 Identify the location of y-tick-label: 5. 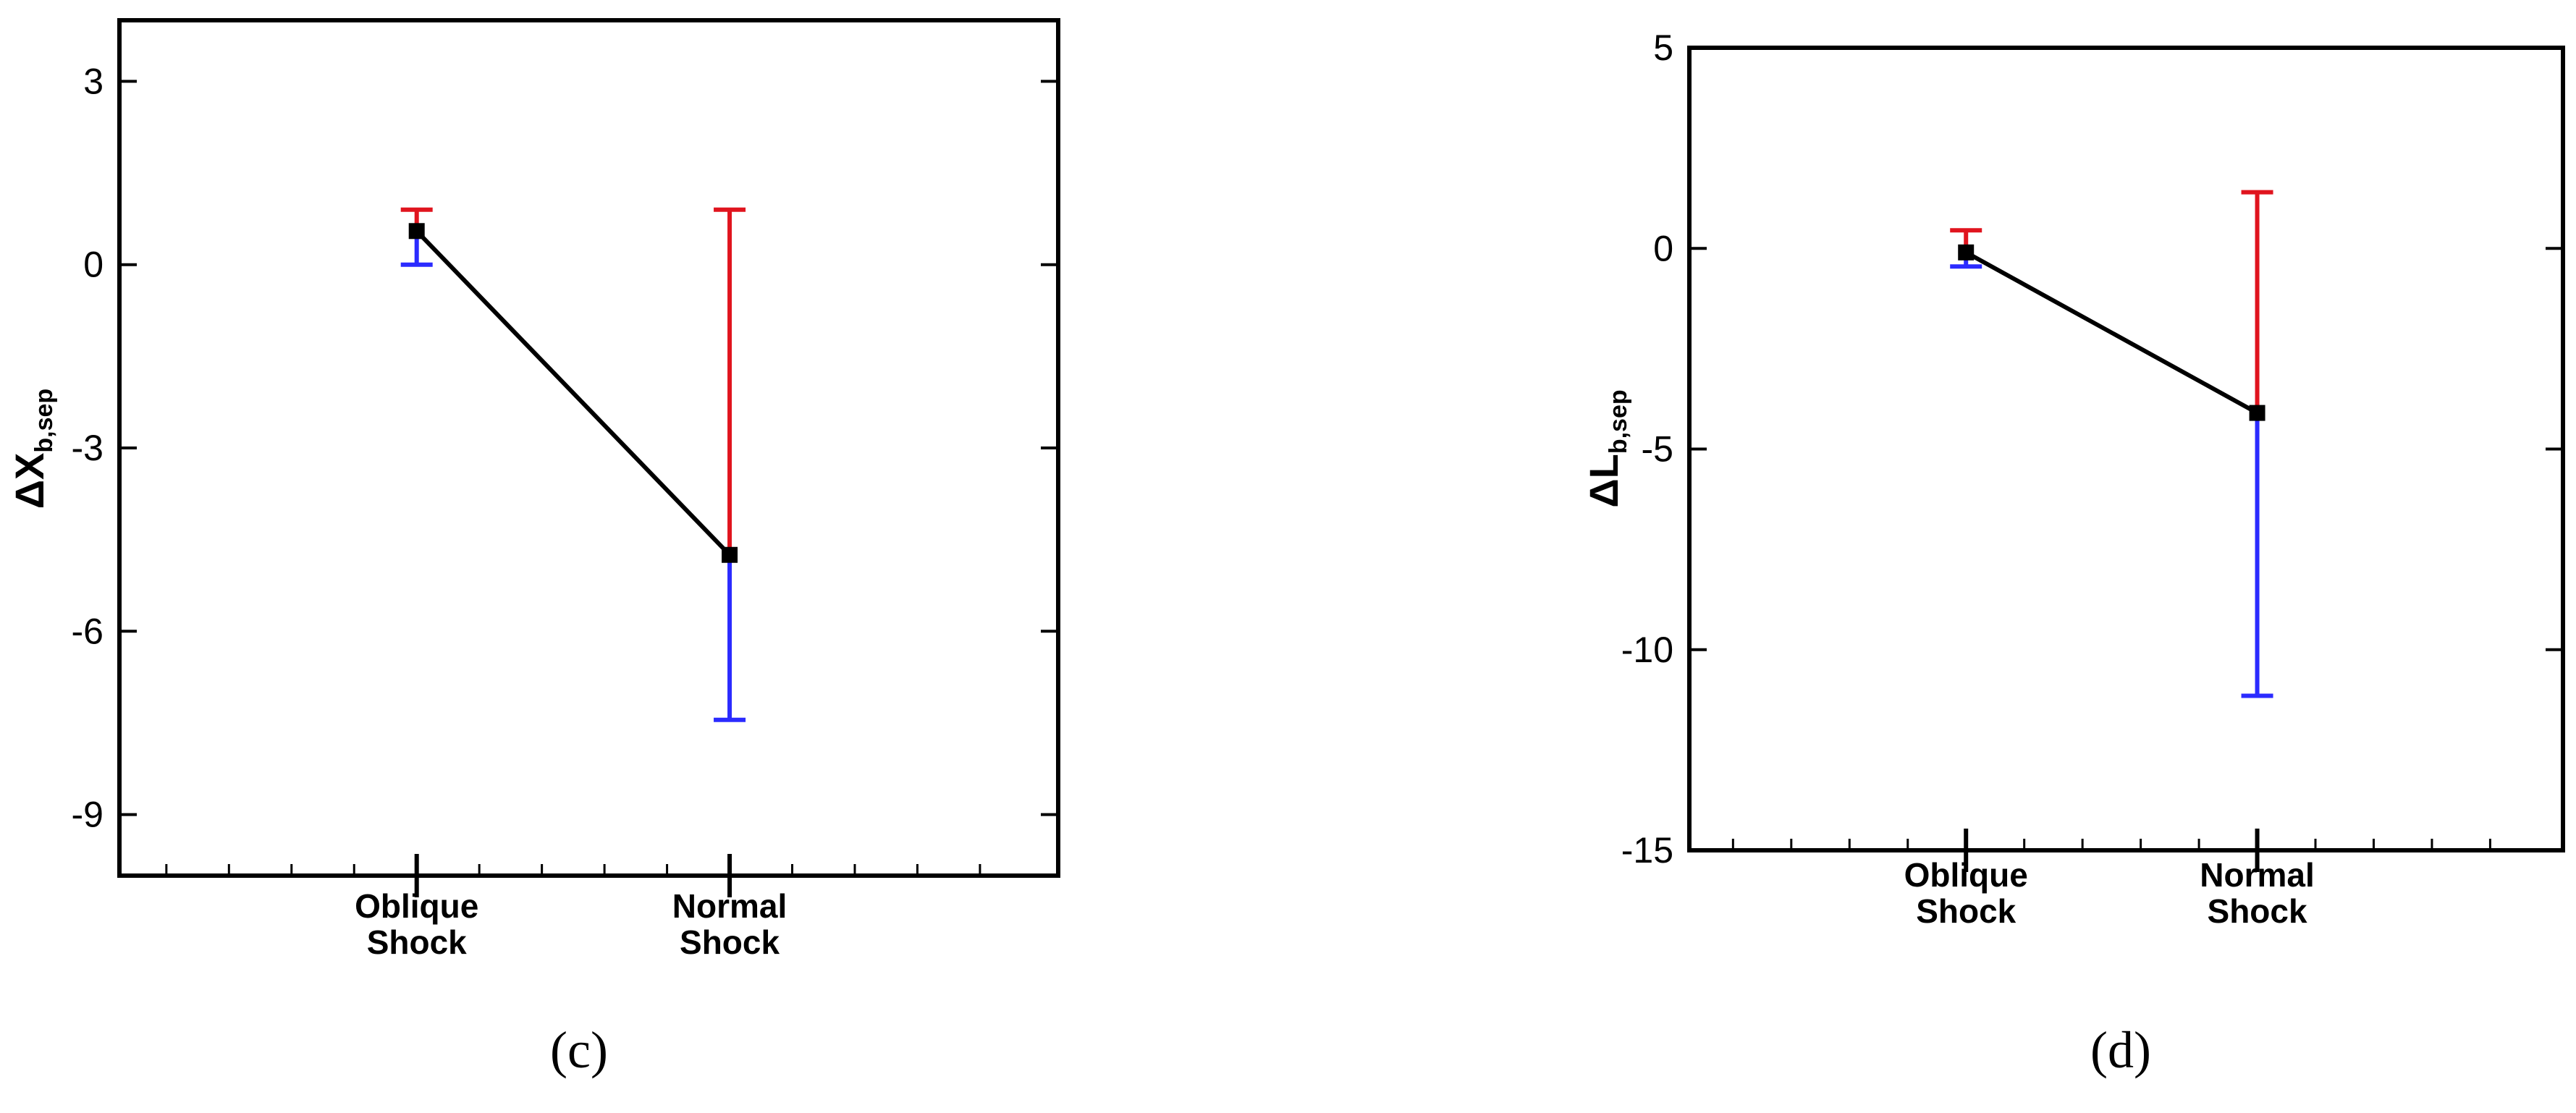
(1663, 48).